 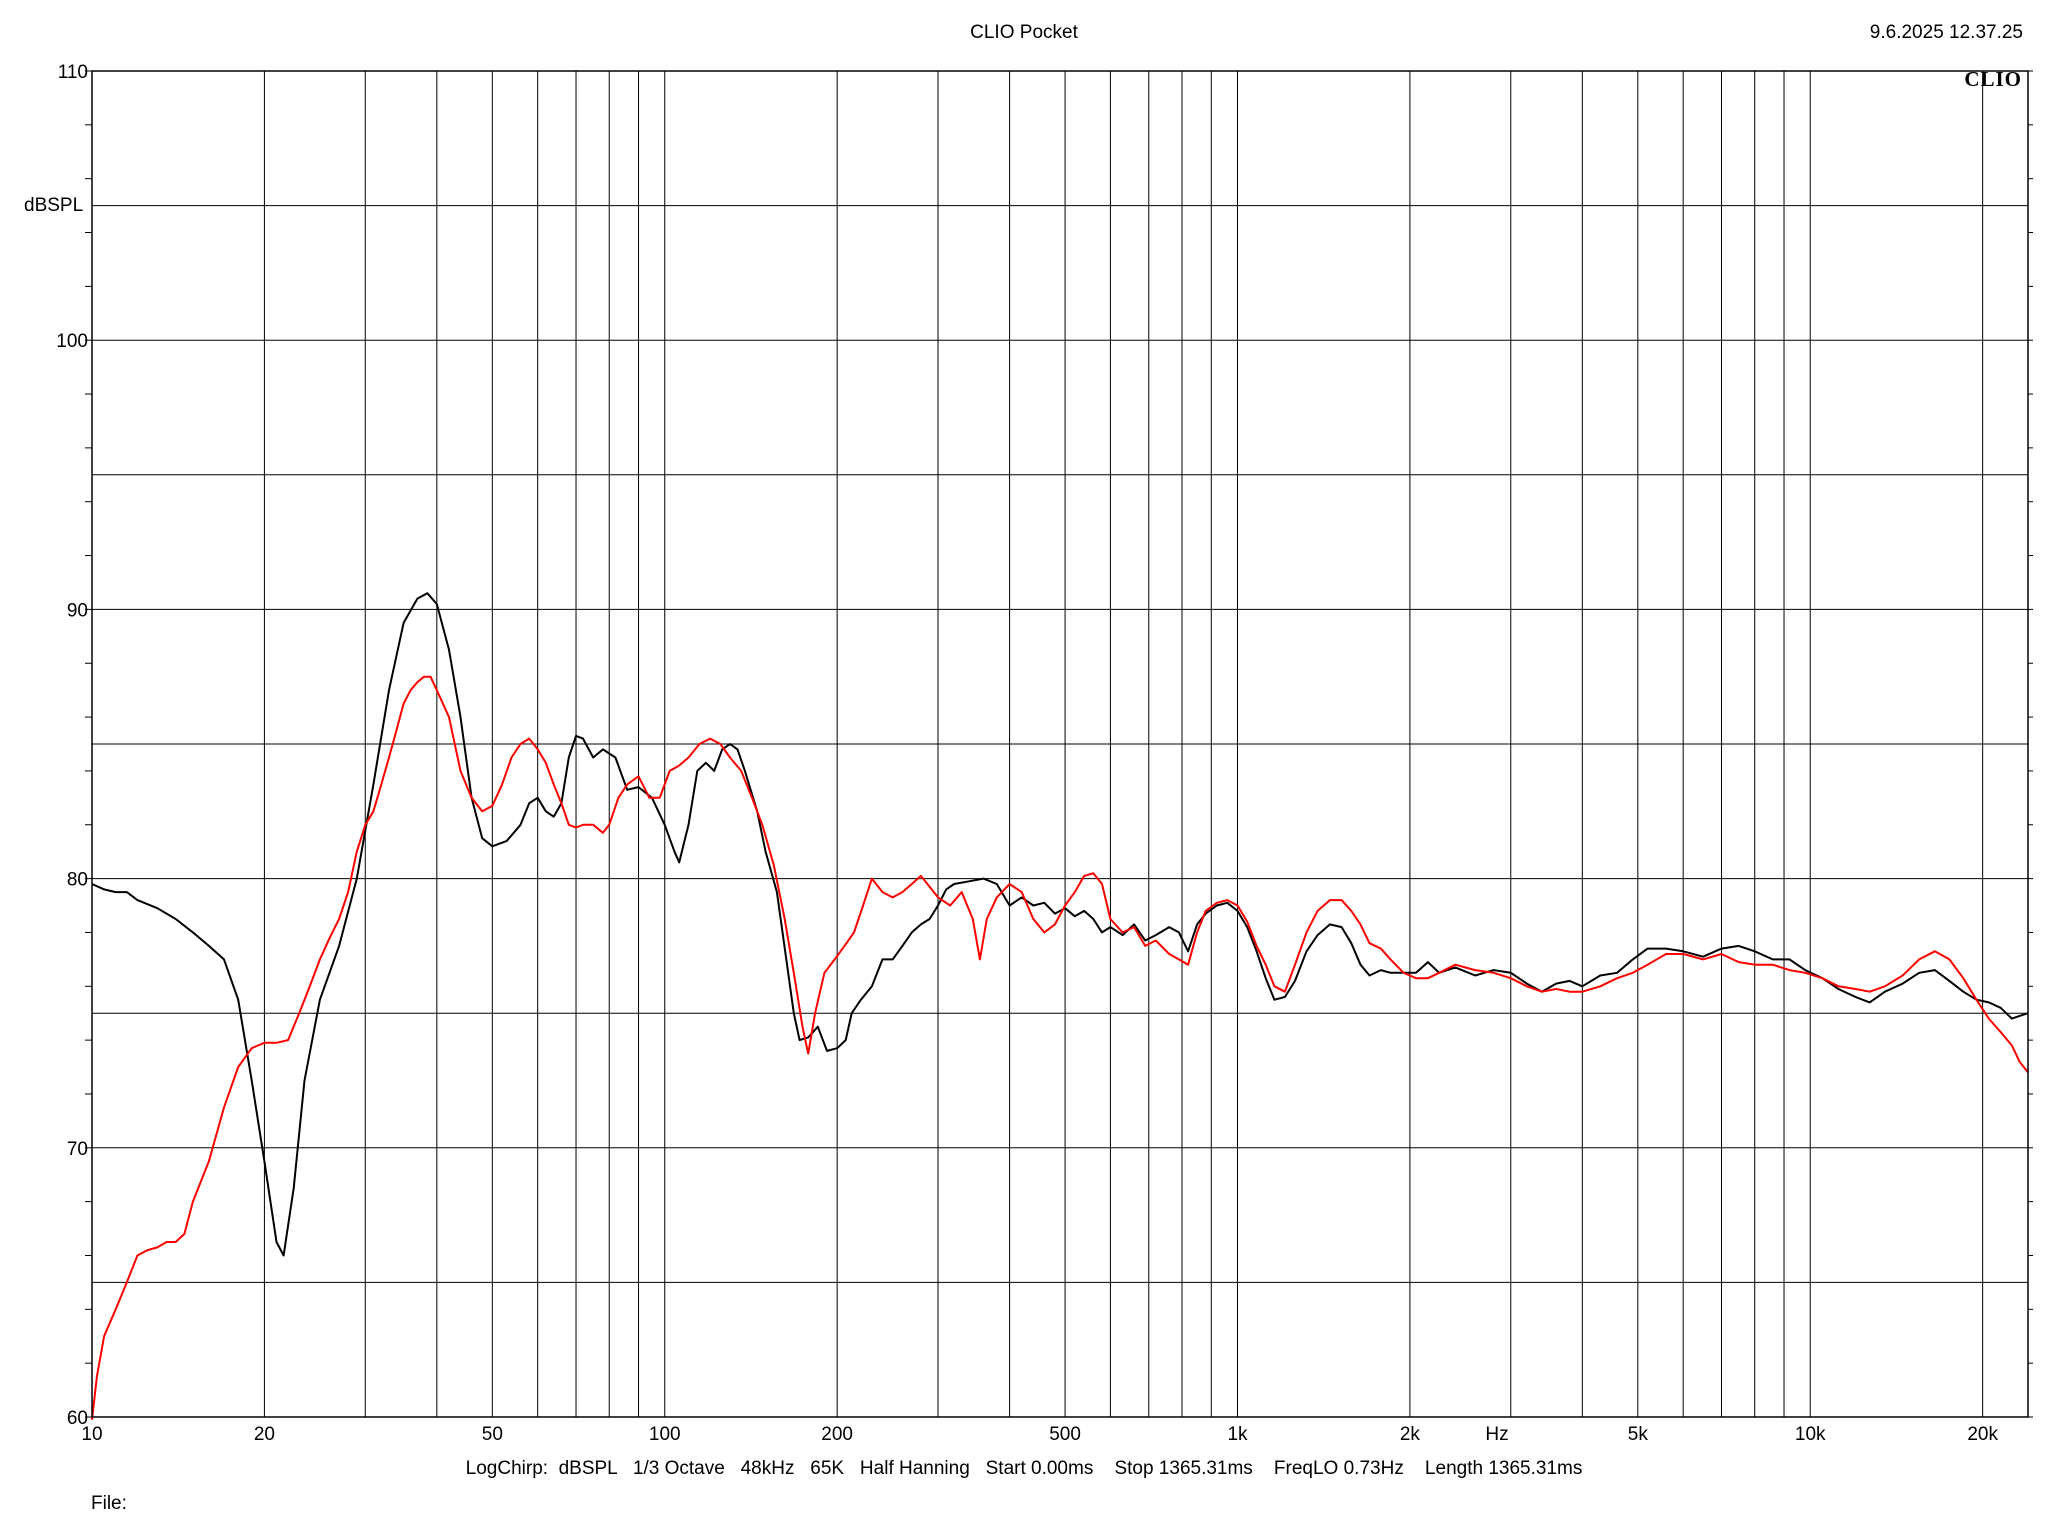 I want to click on clio-logo: CLIO, so click(x=1993, y=79).